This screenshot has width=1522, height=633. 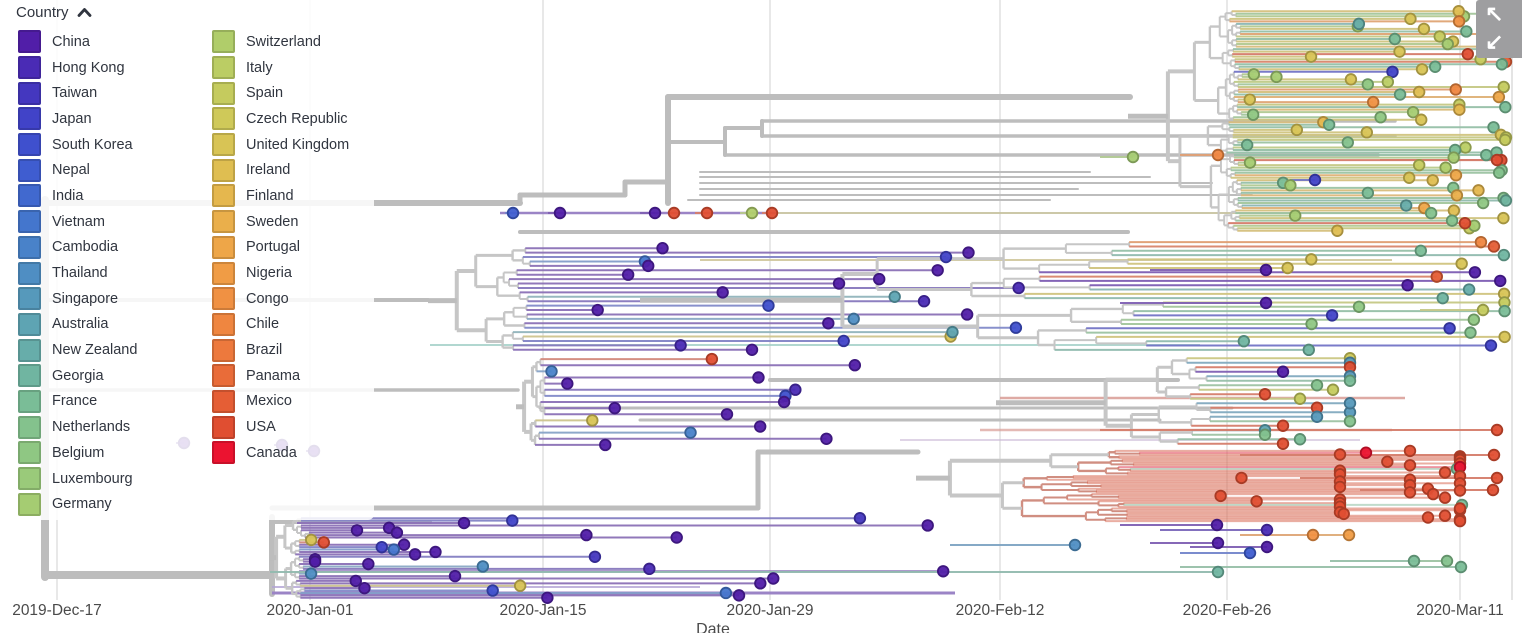 What do you see at coordinates (280, 222) in the screenshot?
I see `legend-item-sweden: Sweden` at bounding box center [280, 222].